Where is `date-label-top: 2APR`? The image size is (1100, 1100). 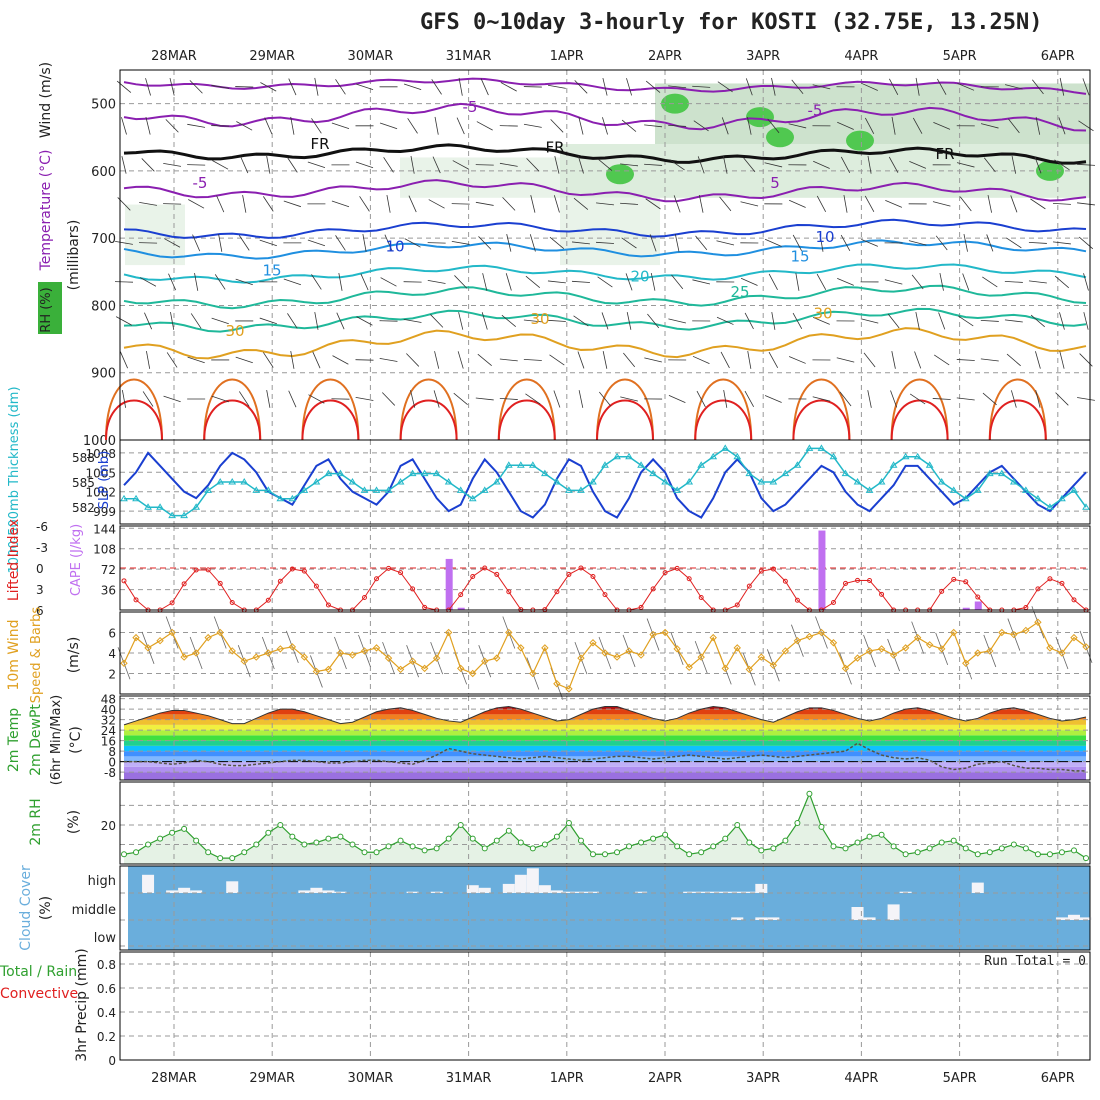 date-label-top: 2APR is located at coordinates (665, 56).